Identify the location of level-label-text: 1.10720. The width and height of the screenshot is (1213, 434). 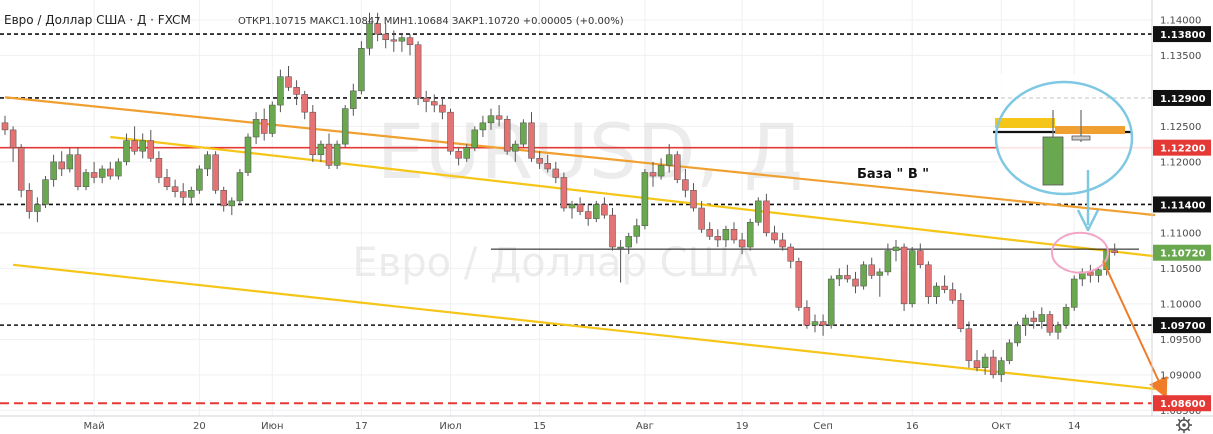
(1183, 254).